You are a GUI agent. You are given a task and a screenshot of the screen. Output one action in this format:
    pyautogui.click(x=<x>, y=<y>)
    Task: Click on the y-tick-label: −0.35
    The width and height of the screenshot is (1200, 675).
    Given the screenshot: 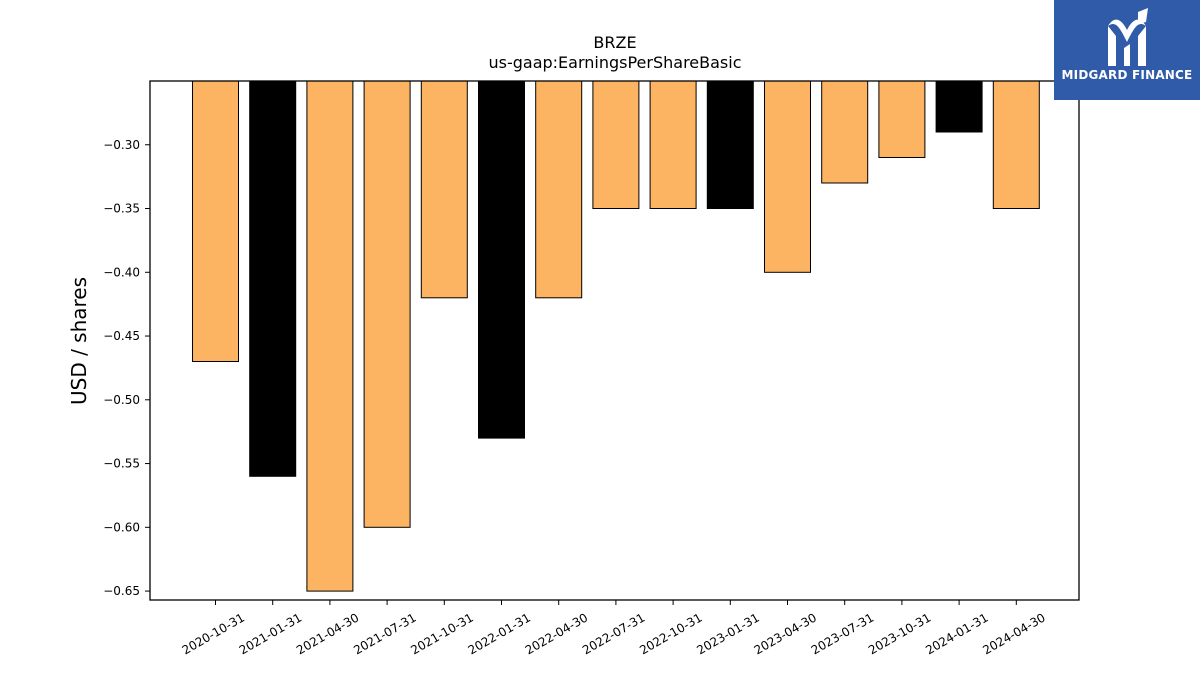 What is the action you would take?
    pyautogui.click(x=121, y=209)
    